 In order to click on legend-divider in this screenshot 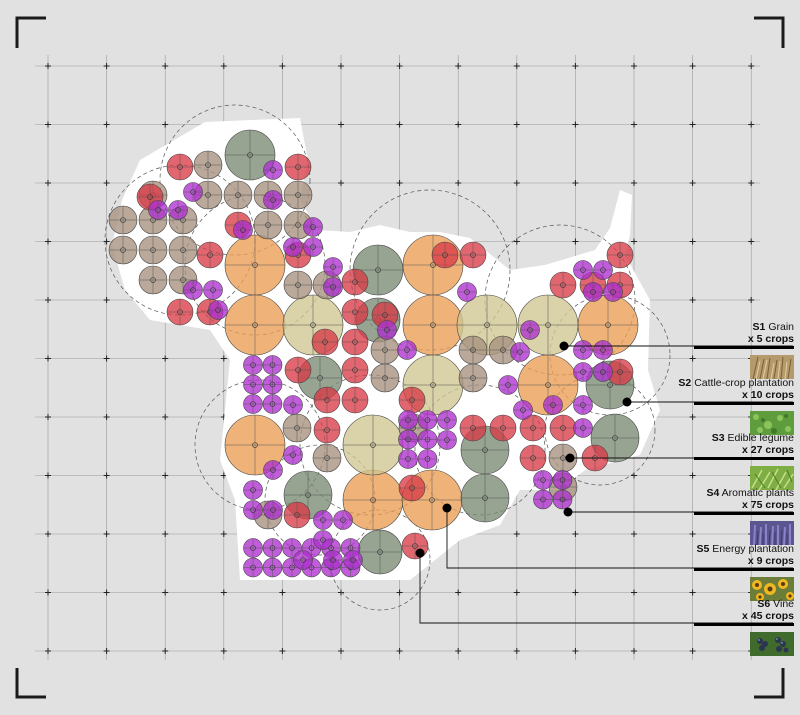, I will do `click(744, 624)`.